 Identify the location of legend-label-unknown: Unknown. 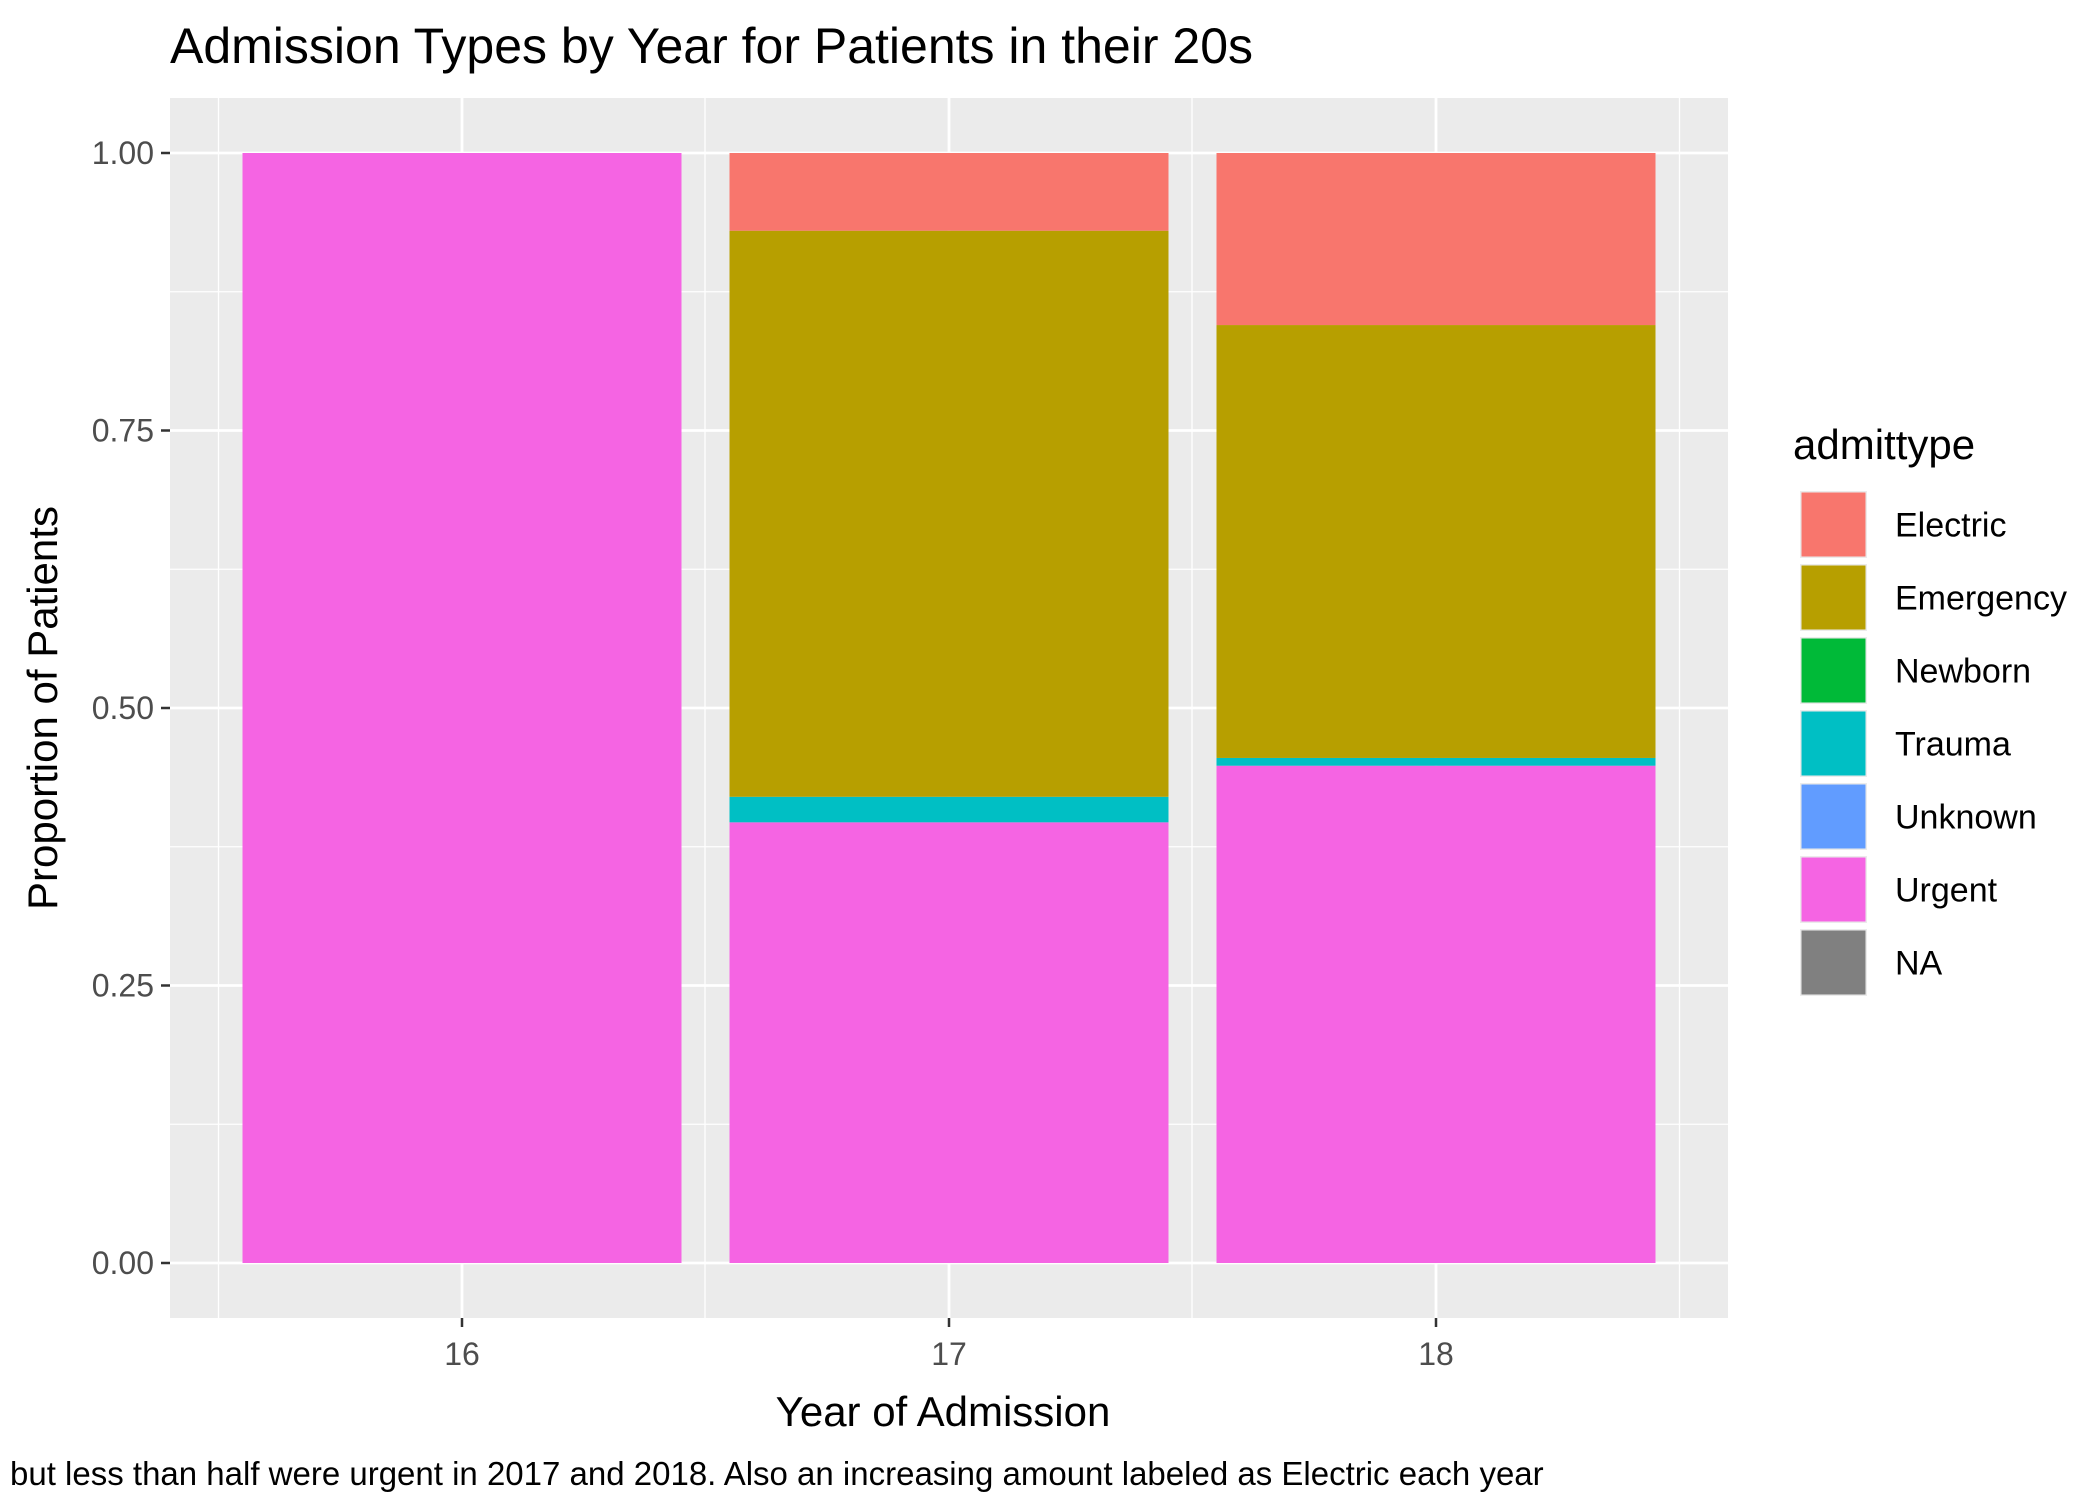
(1966, 818).